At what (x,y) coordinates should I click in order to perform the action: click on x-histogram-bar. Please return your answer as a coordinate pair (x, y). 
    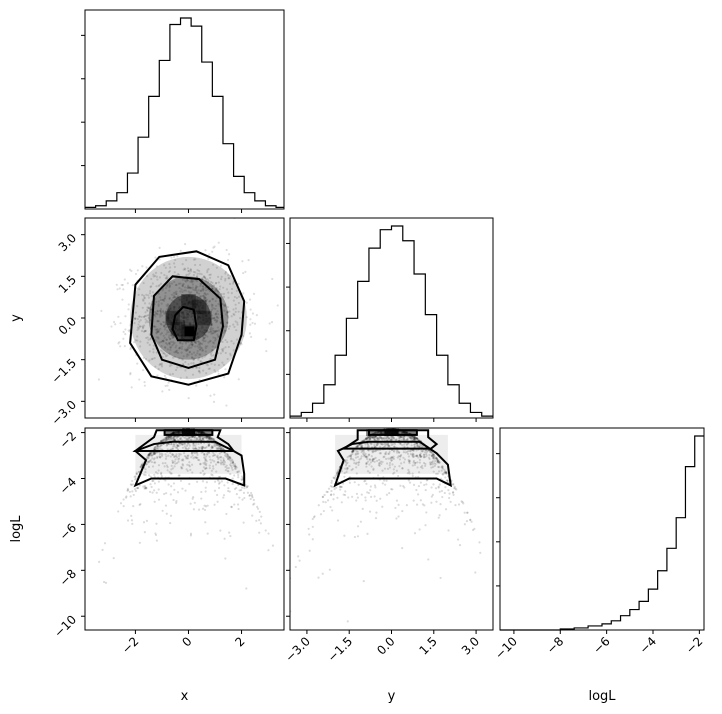
    Looking at the image, I should click on (154, 152).